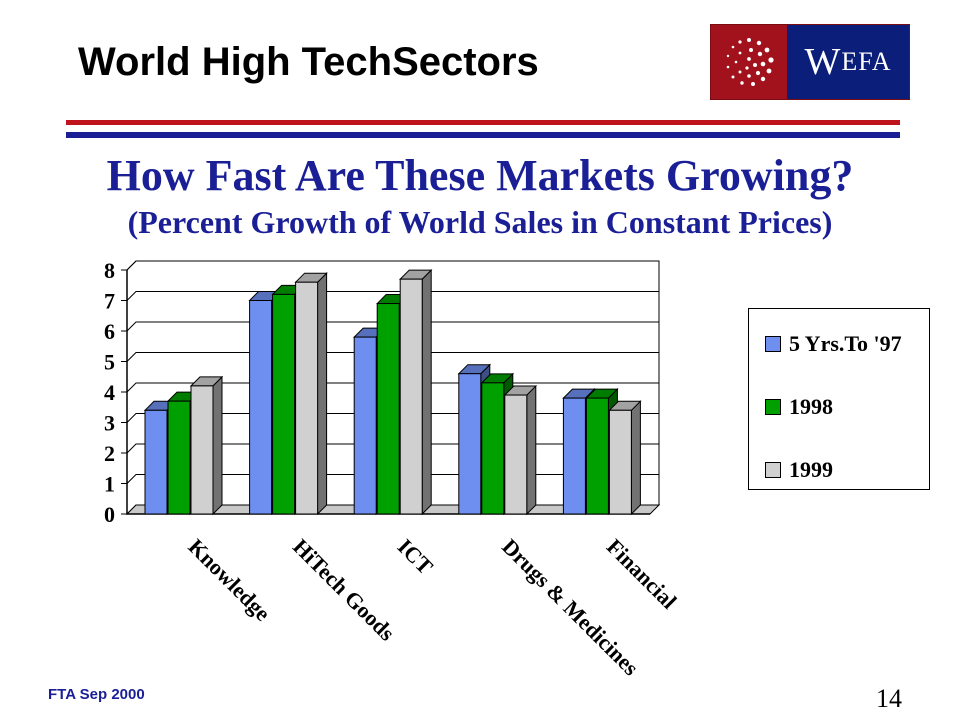 The width and height of the screenshot is (960, 720). I want to click on y-tick-label: 8, so click(109, 270).